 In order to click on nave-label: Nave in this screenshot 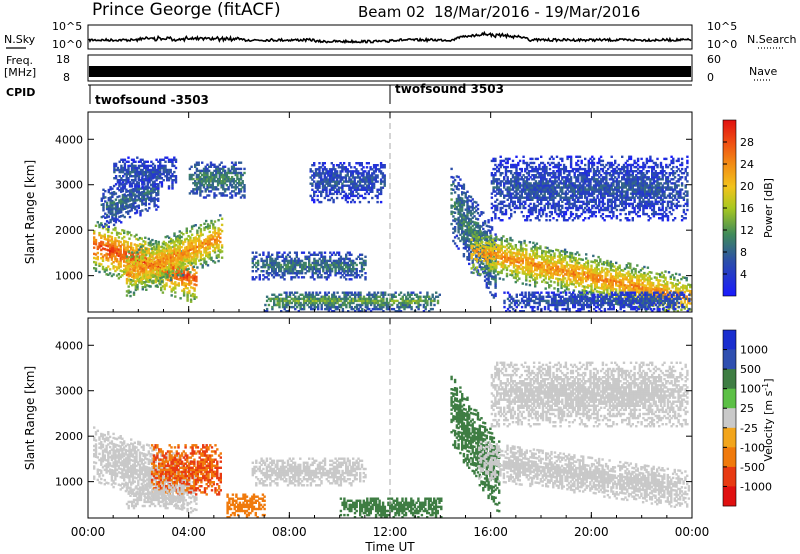, I will do `click(763, 71)`.